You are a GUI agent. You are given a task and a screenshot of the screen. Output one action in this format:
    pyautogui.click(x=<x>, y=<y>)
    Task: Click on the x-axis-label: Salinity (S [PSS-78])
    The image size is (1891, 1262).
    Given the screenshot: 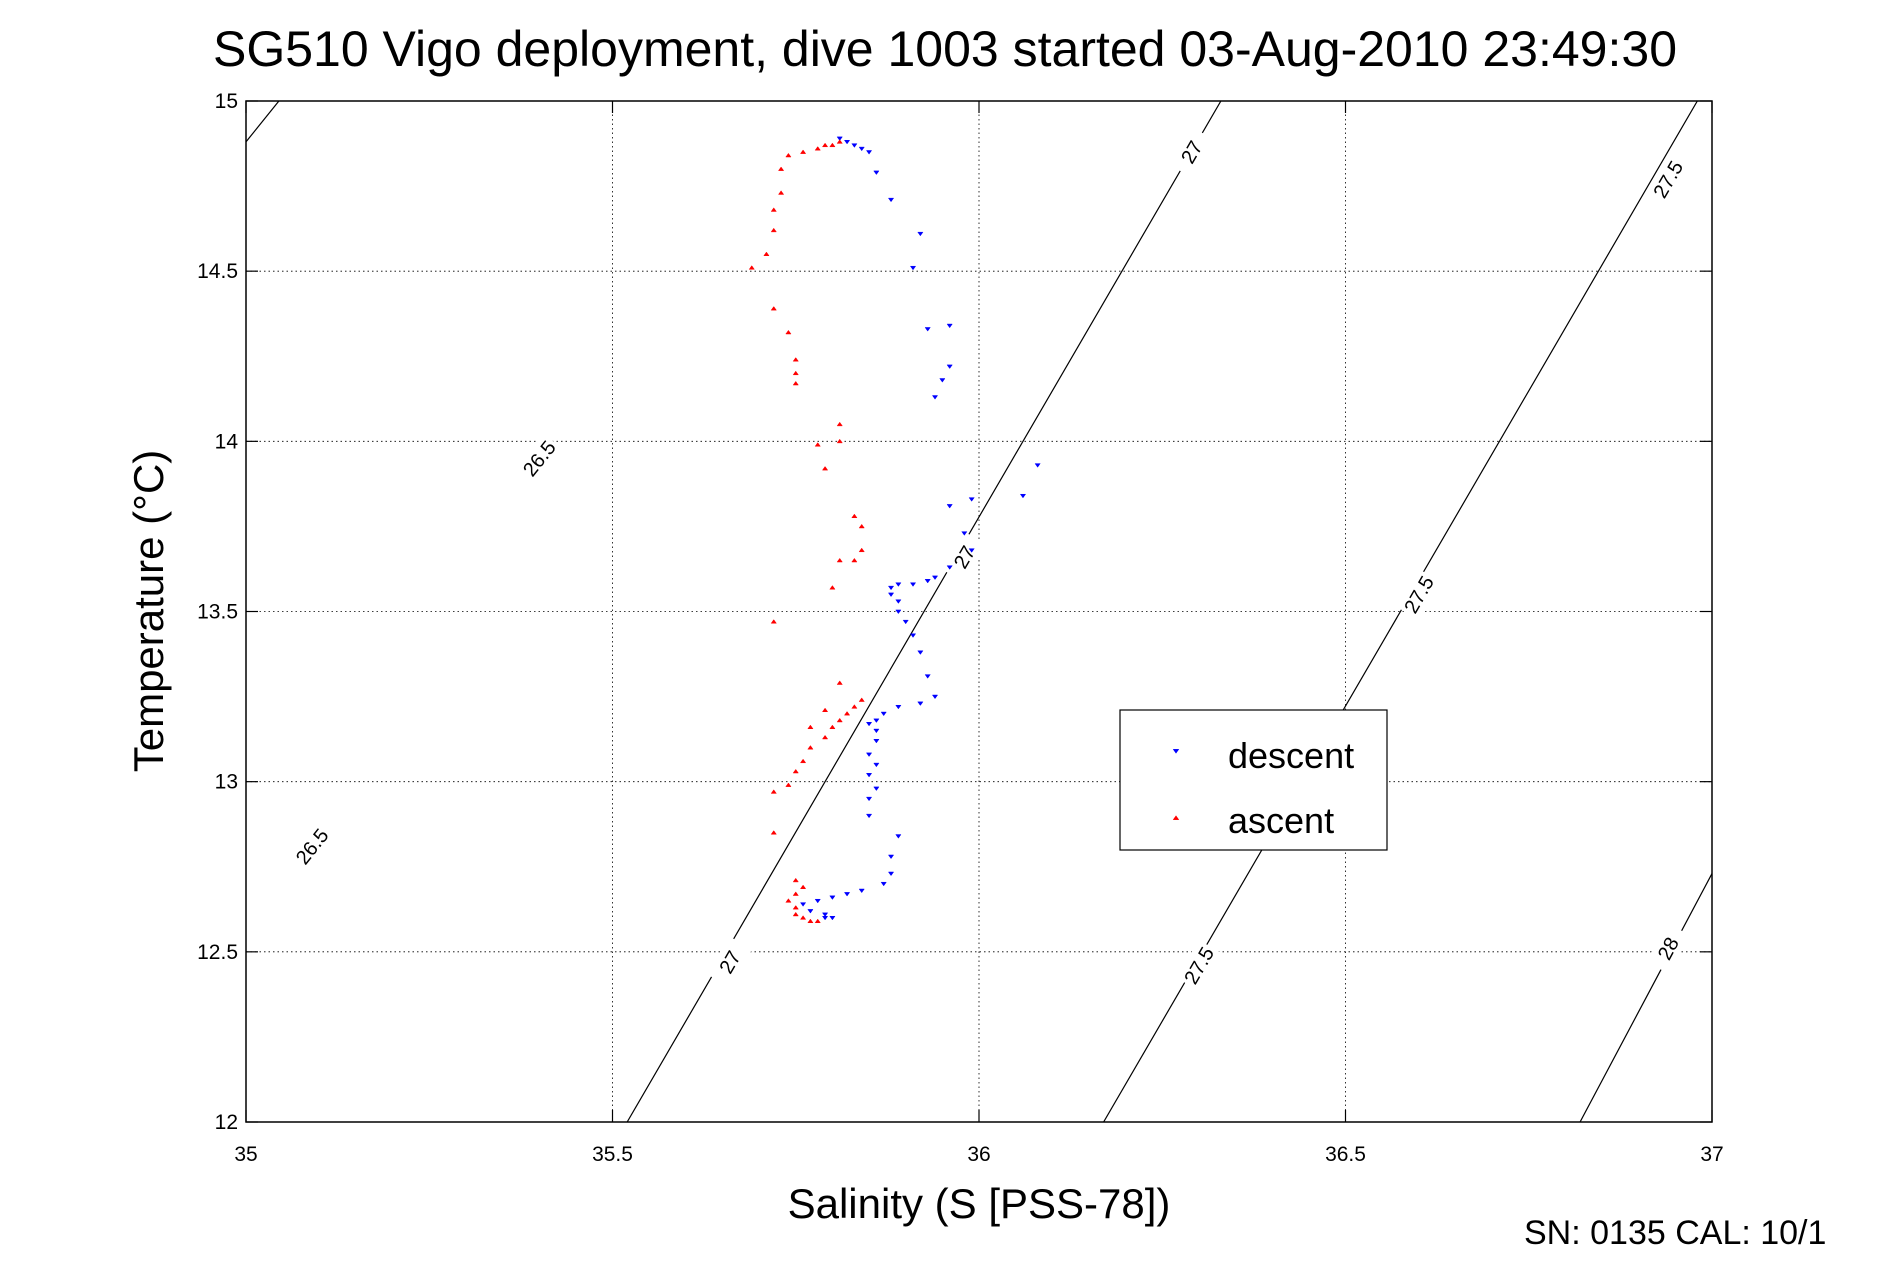 What is the action you would take?
    pyautogui.click(x=979, y=1203)
    